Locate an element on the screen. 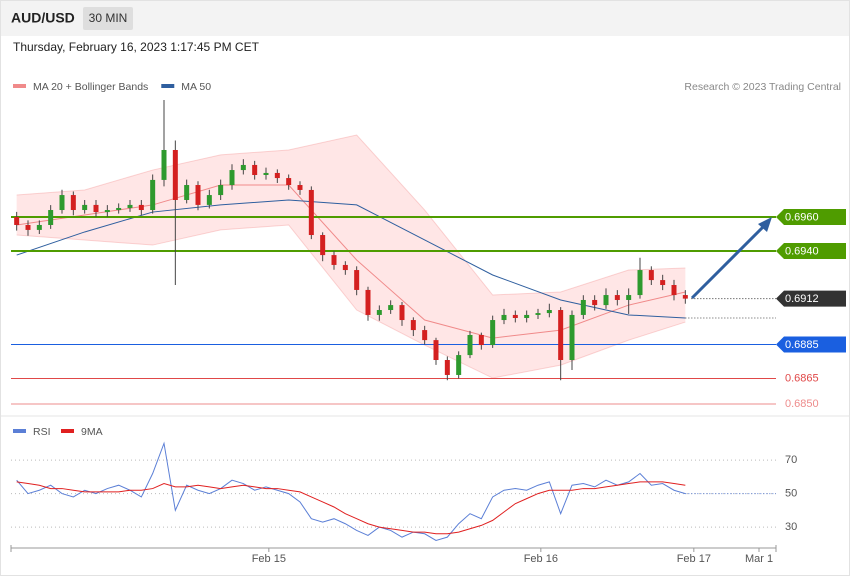  x-tick-label: Feb 17 is located at coordinates (694, 559).